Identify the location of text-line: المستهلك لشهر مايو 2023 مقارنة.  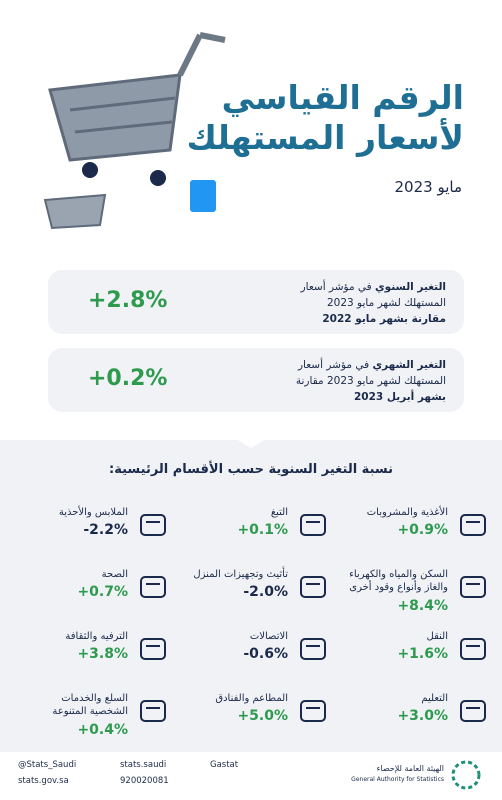
(370, 381).